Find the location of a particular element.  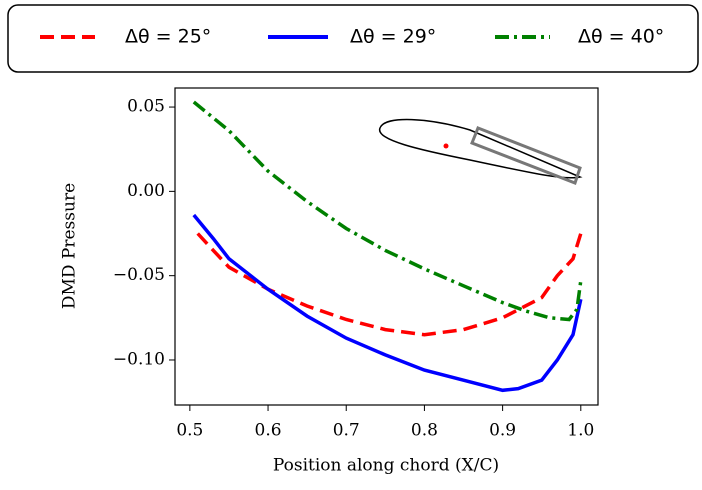

y-tick-label: 0.05 is located at coordinates (146, 107).